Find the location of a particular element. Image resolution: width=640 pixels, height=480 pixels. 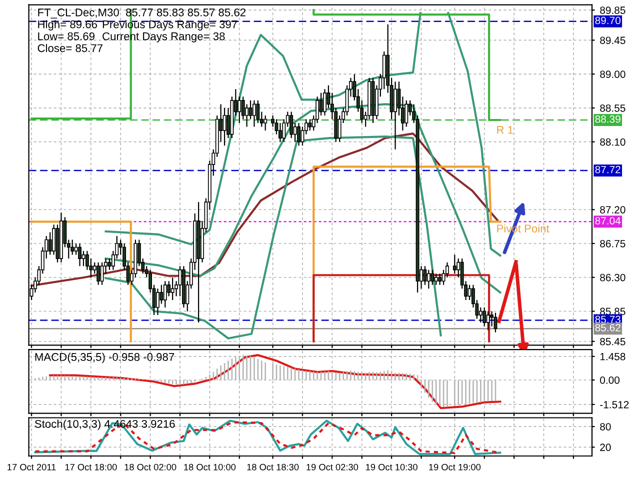

ref-line-label: 85.73 is located at coordinates (607, 320).